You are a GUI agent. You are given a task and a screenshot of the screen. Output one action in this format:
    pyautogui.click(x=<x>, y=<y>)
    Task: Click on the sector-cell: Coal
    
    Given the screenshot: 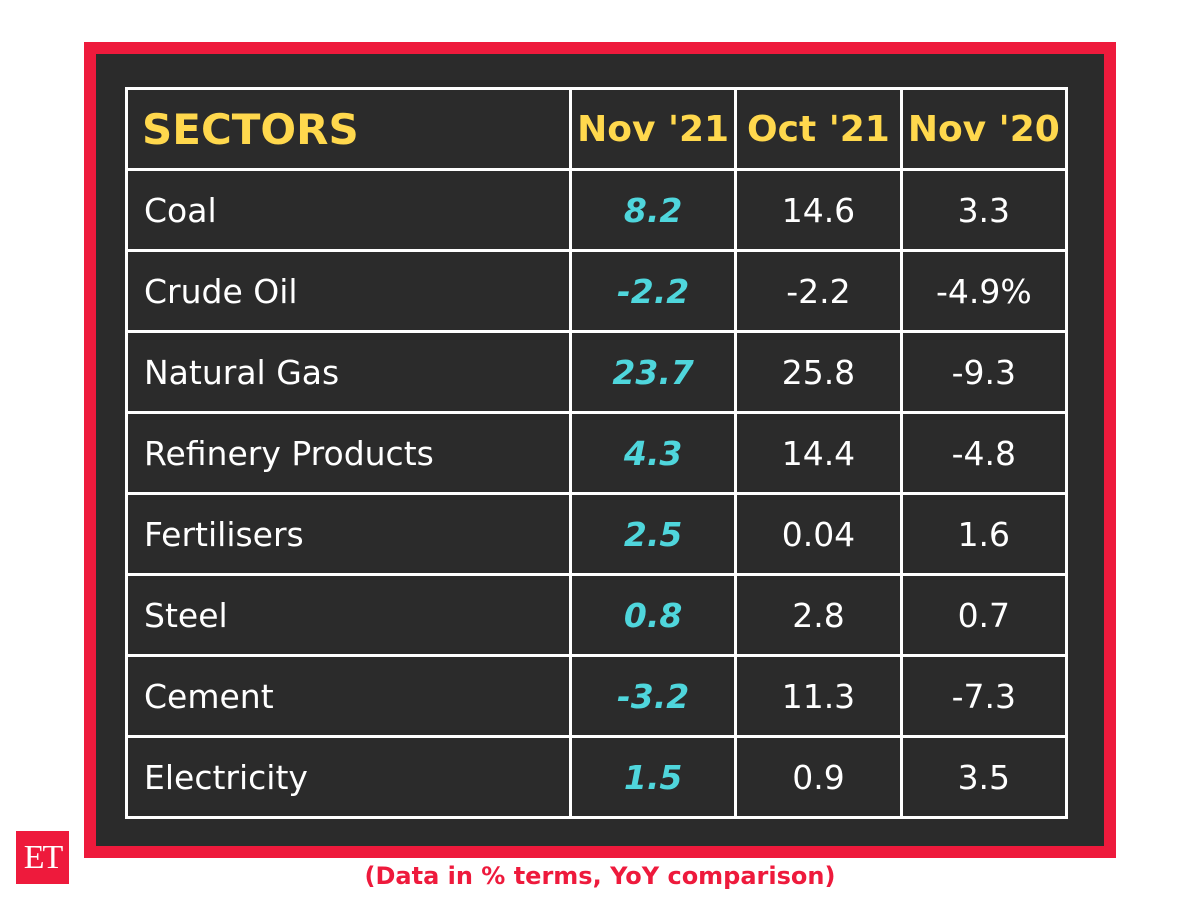 What is the action you would take?
    pyautogui.click(x=348, y=210)
    